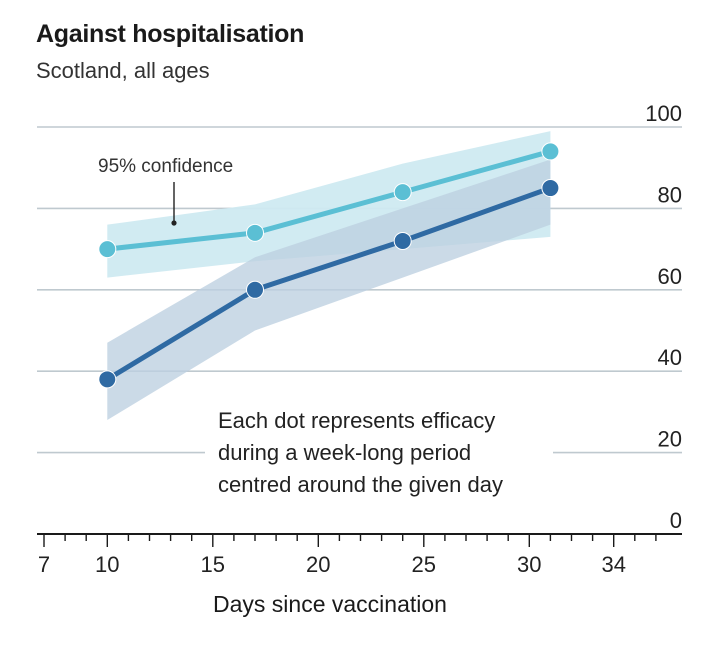 Image resolution: width=724 pixels, height=648 pixels. I want to click on y-tick-label: 100, so click(663, 113).